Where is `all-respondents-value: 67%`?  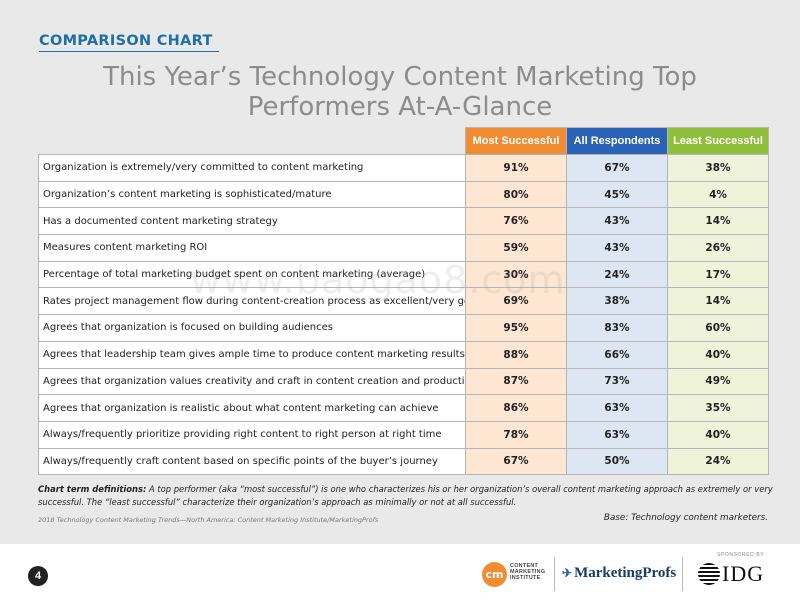
all-respondents-value: 67% is located at coordinates (617, 168).